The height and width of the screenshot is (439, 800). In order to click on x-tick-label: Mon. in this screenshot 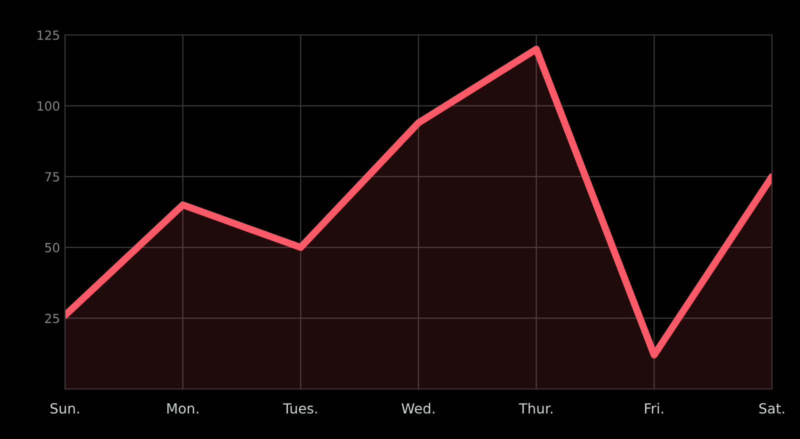, I will do `click(182, 408)`.